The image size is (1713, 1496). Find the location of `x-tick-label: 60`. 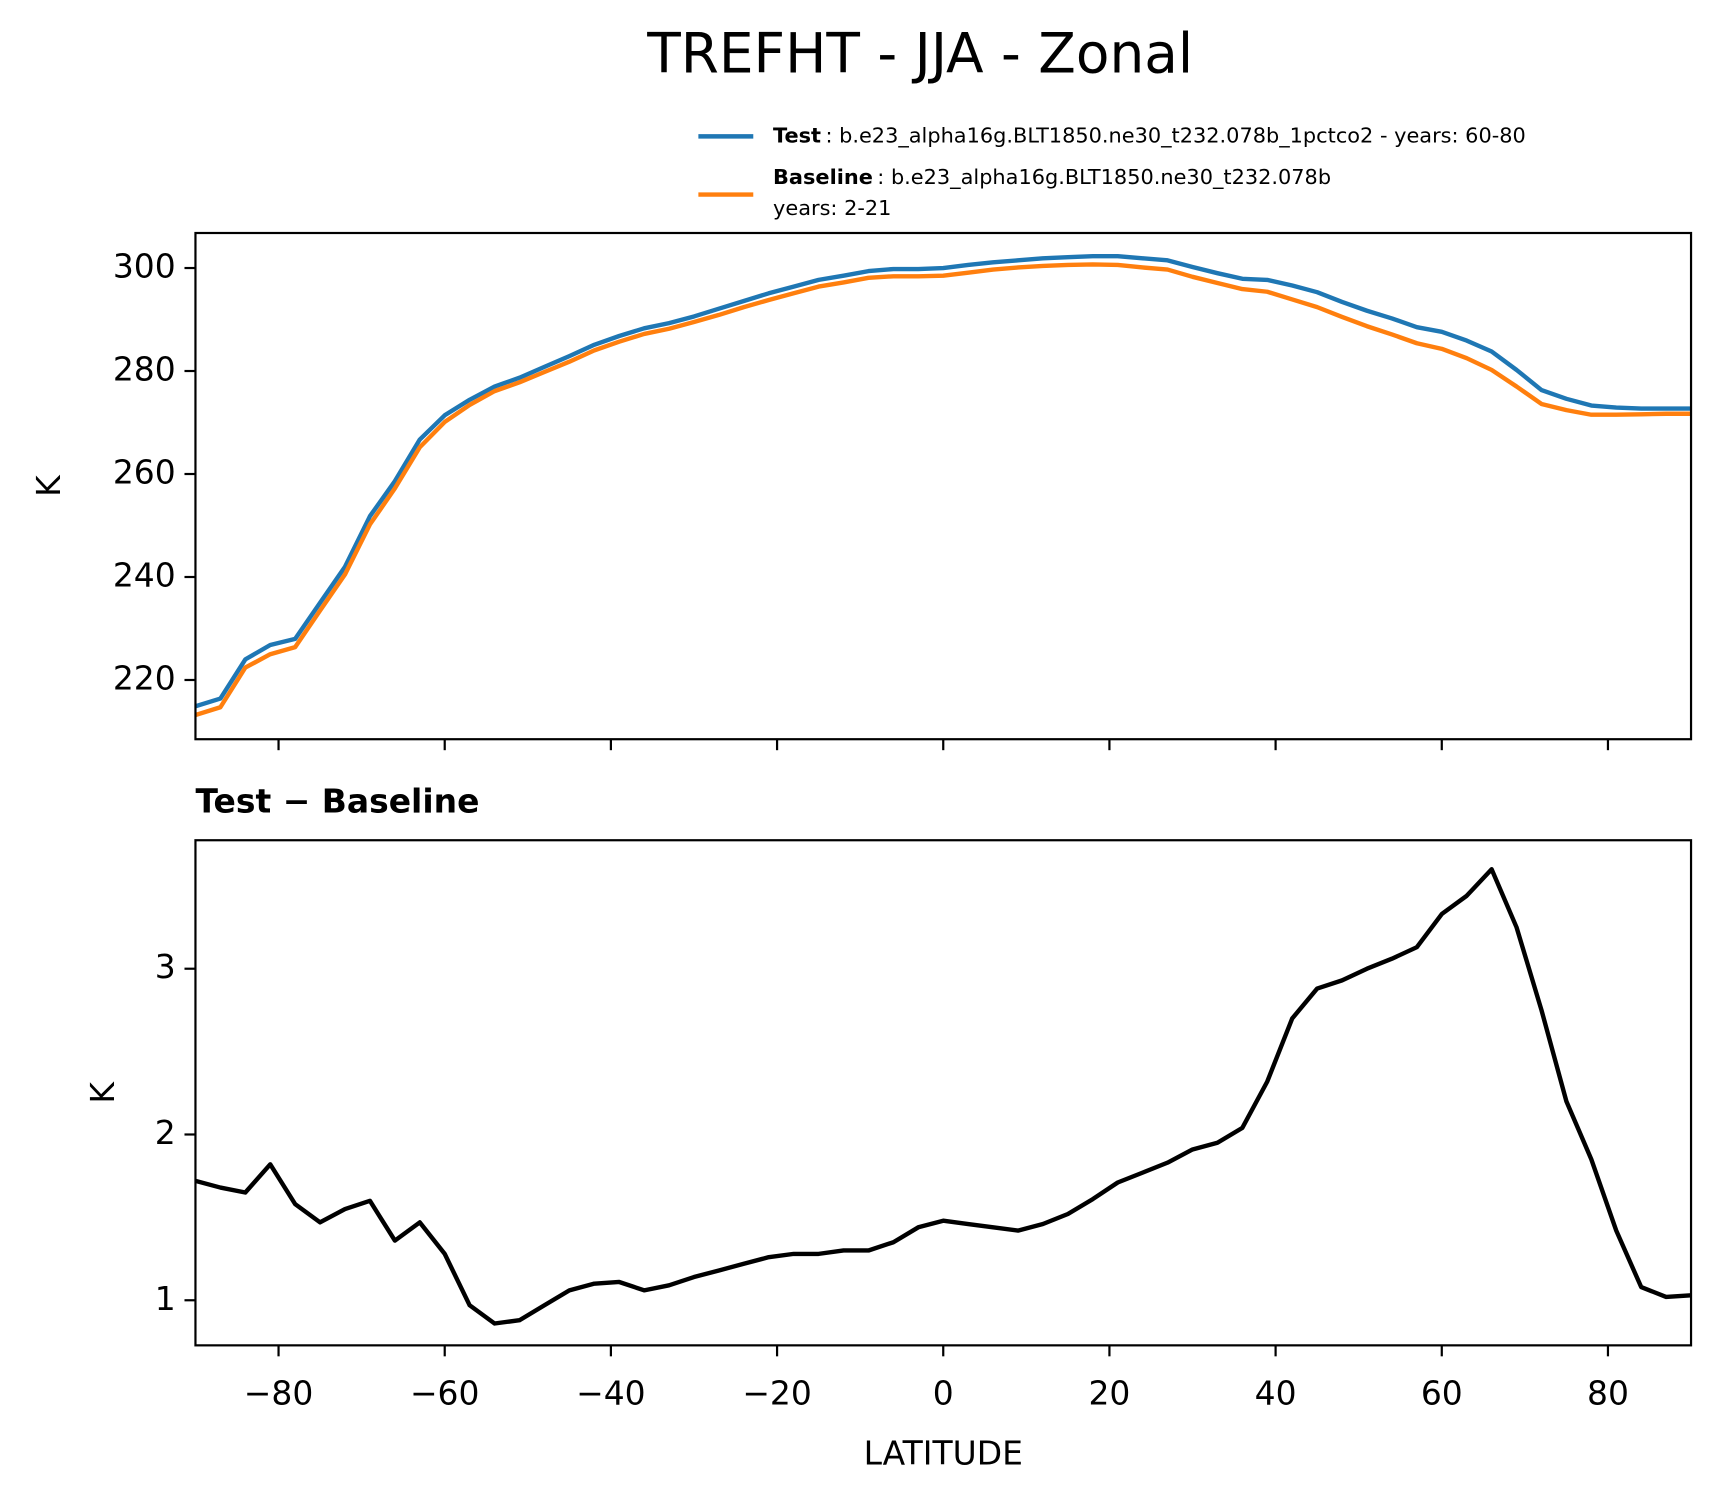

x-tick-label: 60 is located at coordinates (1442, 1392).